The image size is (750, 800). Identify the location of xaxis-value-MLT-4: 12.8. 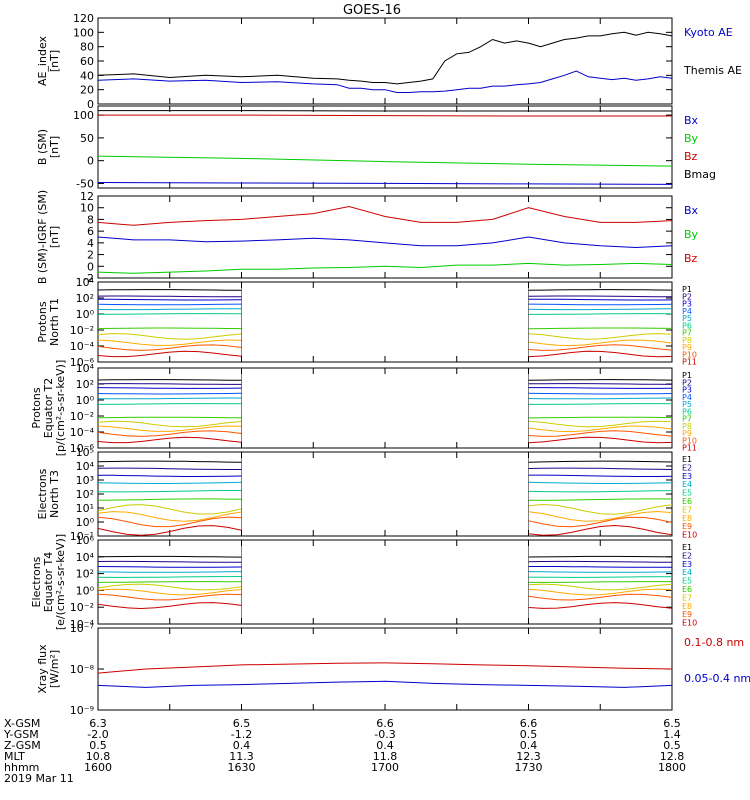
(672, 756).